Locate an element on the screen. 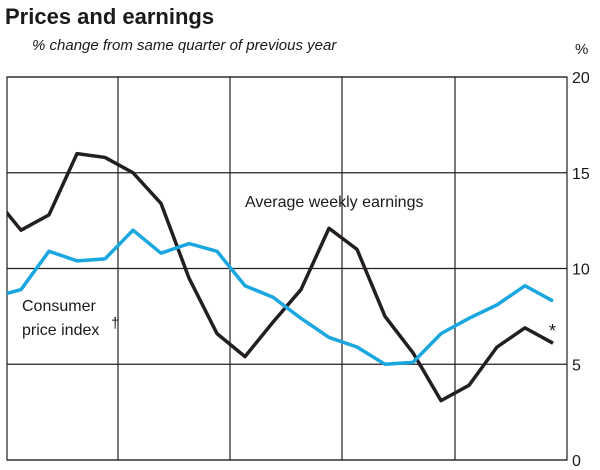 The height and width of the screenshot is (470, 600). y-unit: % is located at coordinates (581, 49).